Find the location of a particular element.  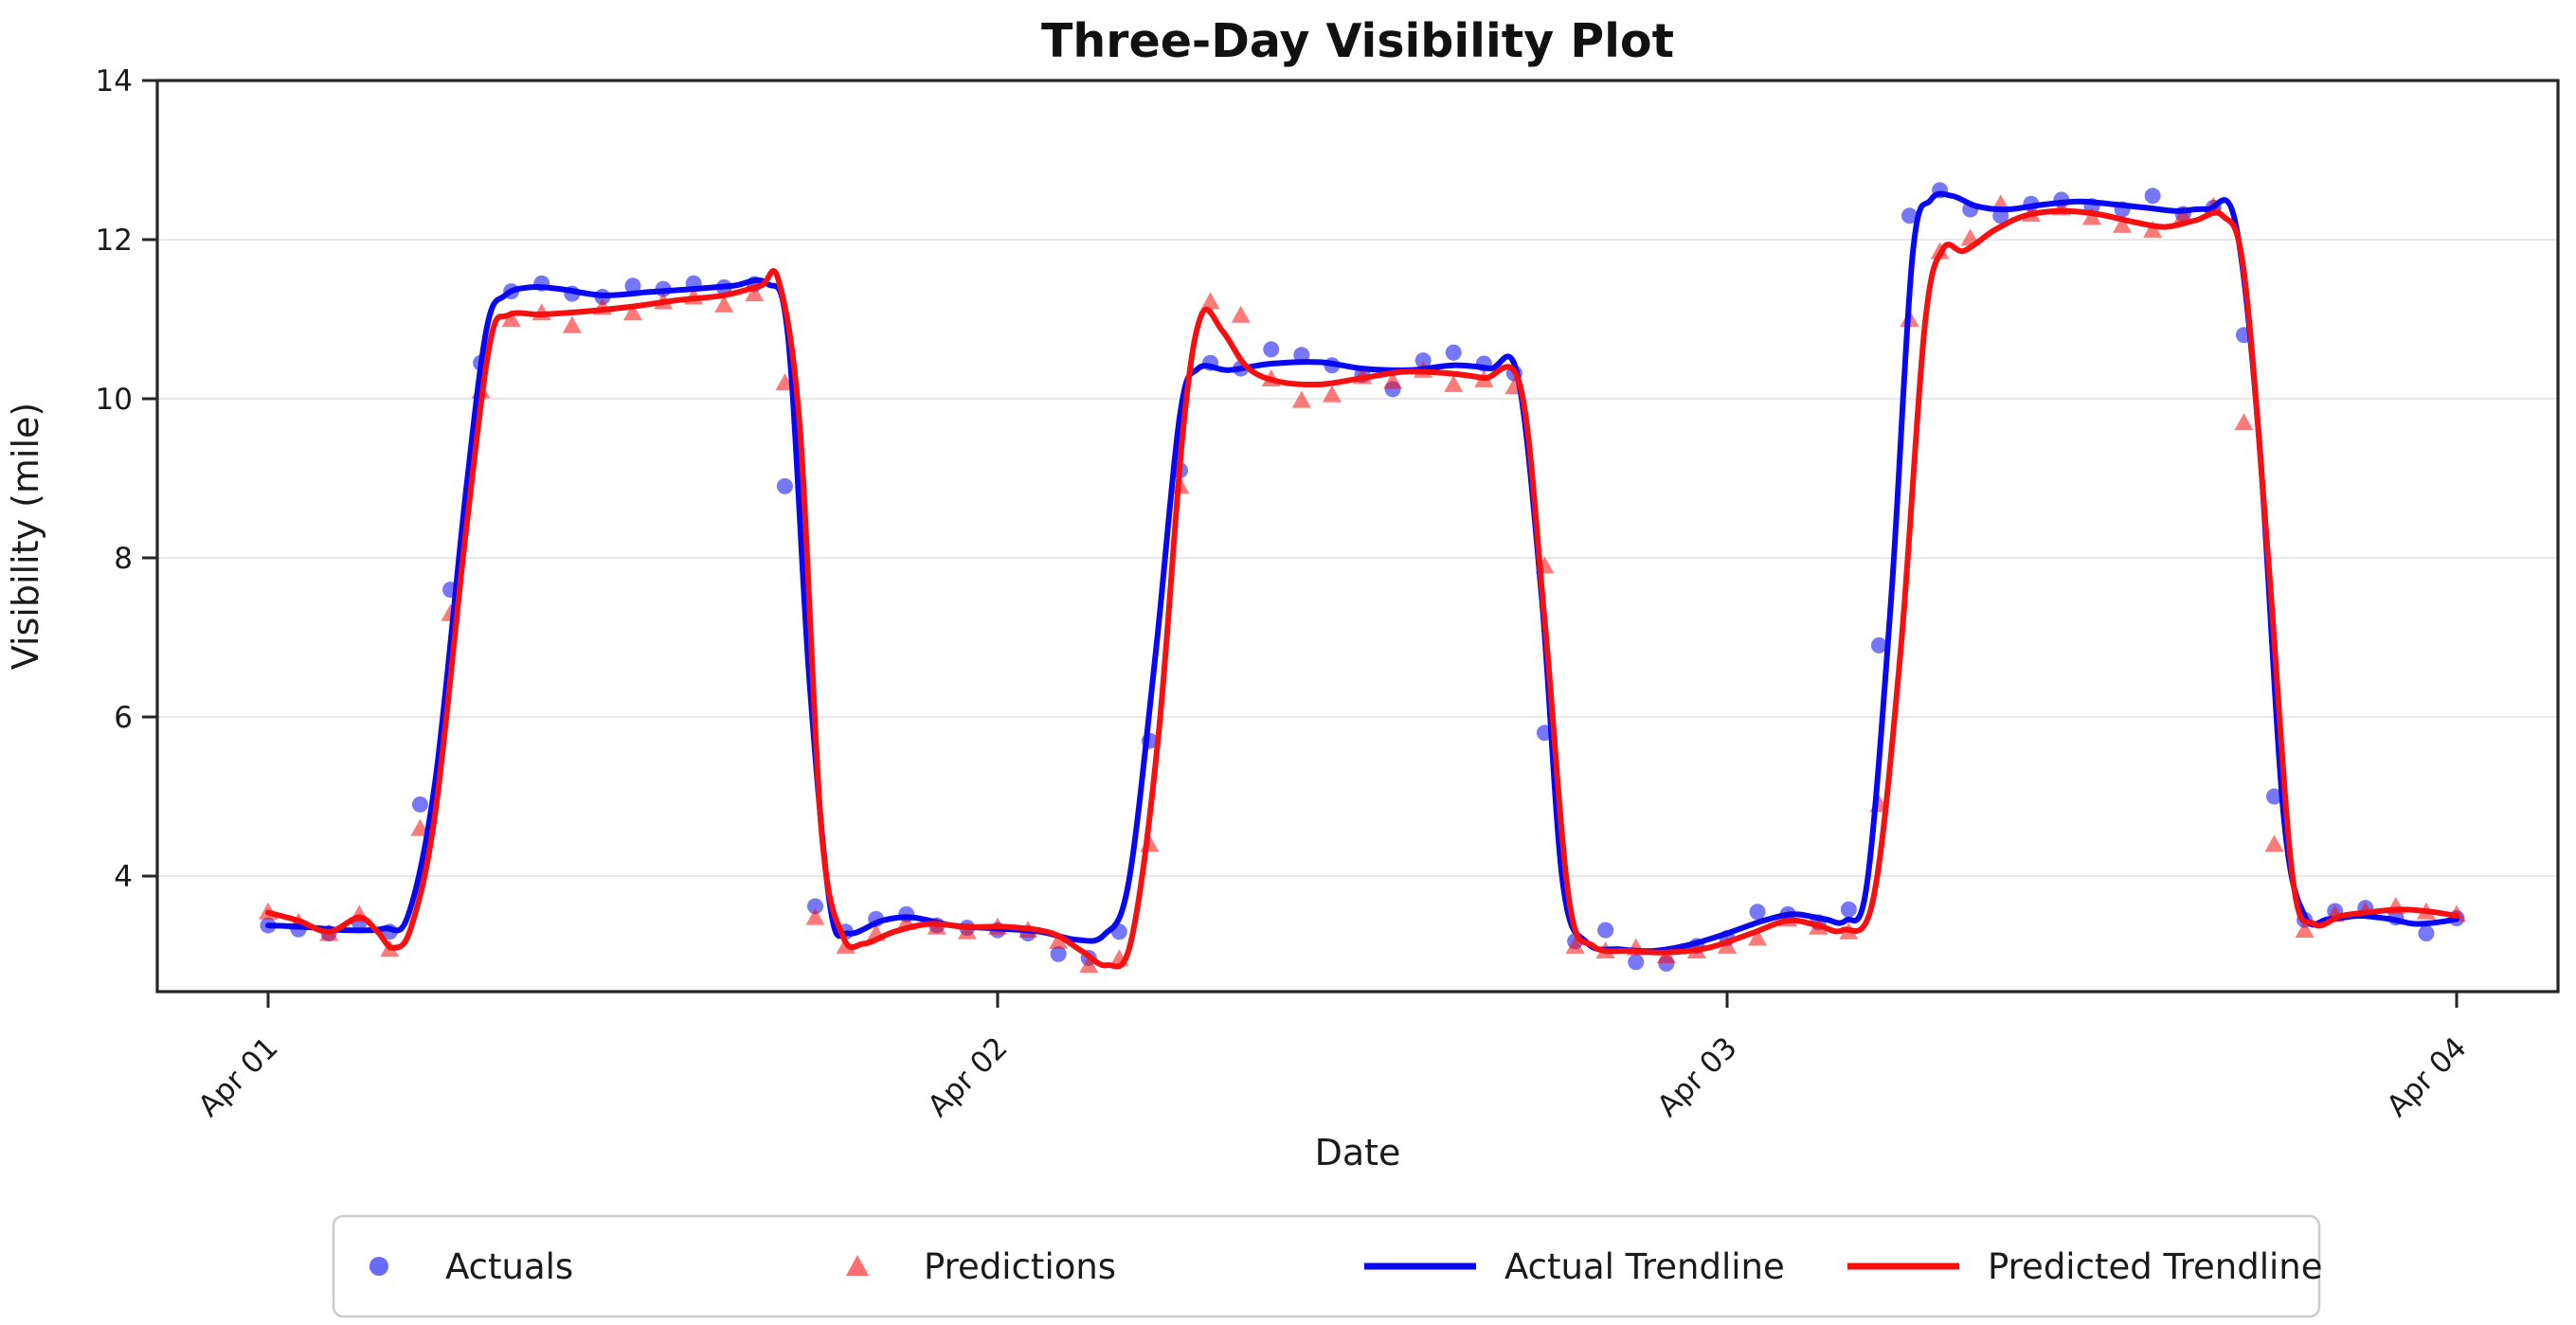

y-tick-label: 4 is located at coordinates (123, 877).